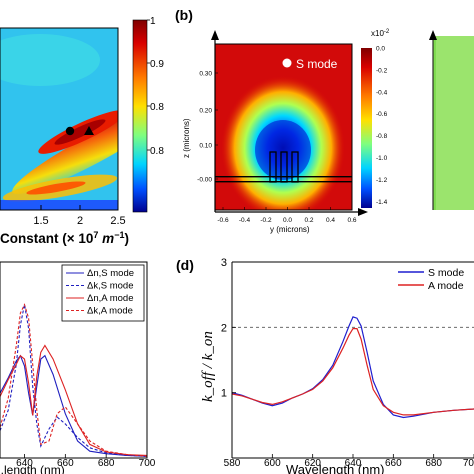  I want to click on panel-a-circle-marker, so click(70, 131).